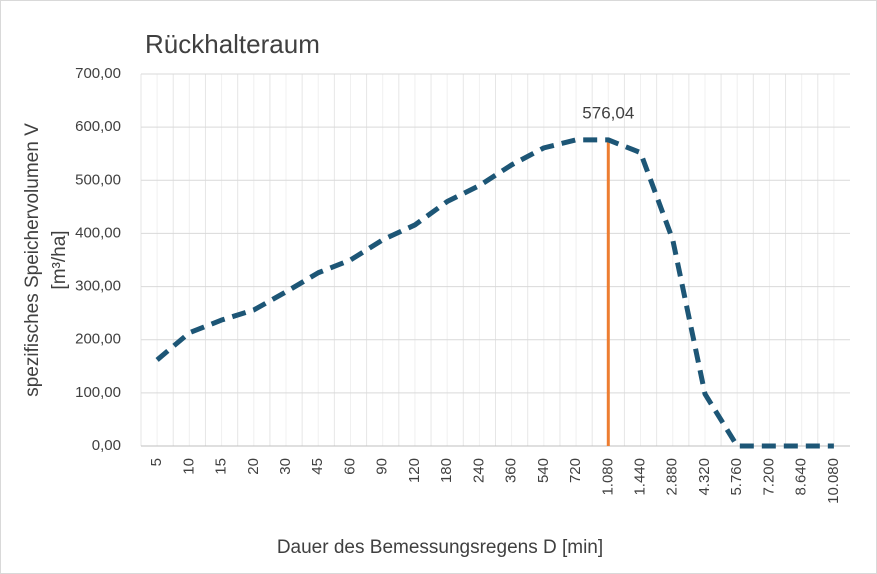 The image size is (877, 574). What do you see at coordinates (106, 445) in the screenshot?
I see `y-tick-label: 0,00` at bounding box center [106, 445].